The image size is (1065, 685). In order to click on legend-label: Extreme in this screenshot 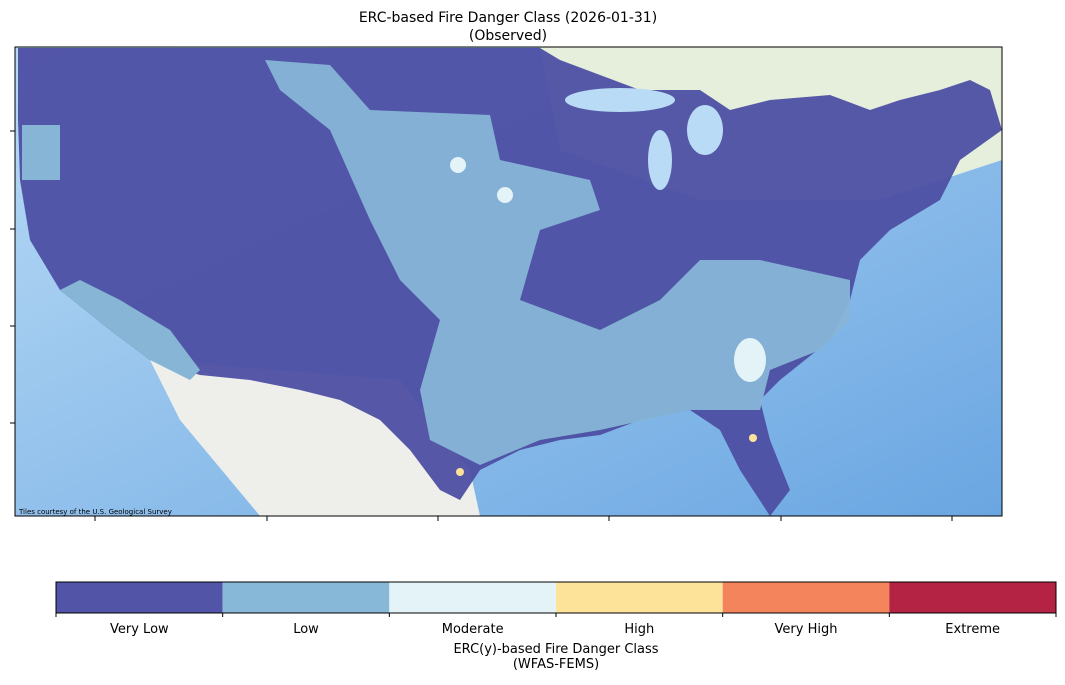, I will do `click(972, 629)`.